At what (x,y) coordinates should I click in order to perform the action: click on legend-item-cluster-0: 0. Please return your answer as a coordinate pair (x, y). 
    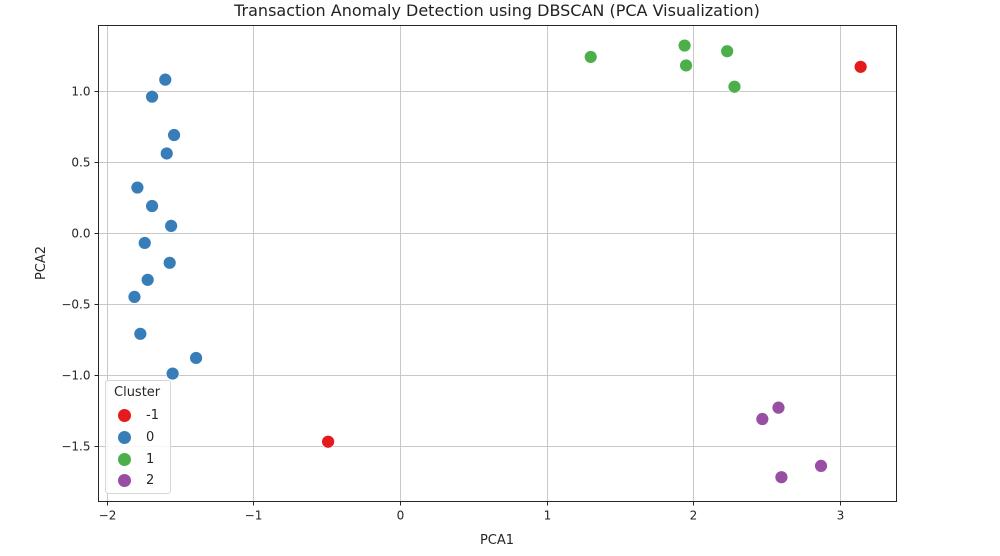
    Looking at the image, I should click on (144, 438).